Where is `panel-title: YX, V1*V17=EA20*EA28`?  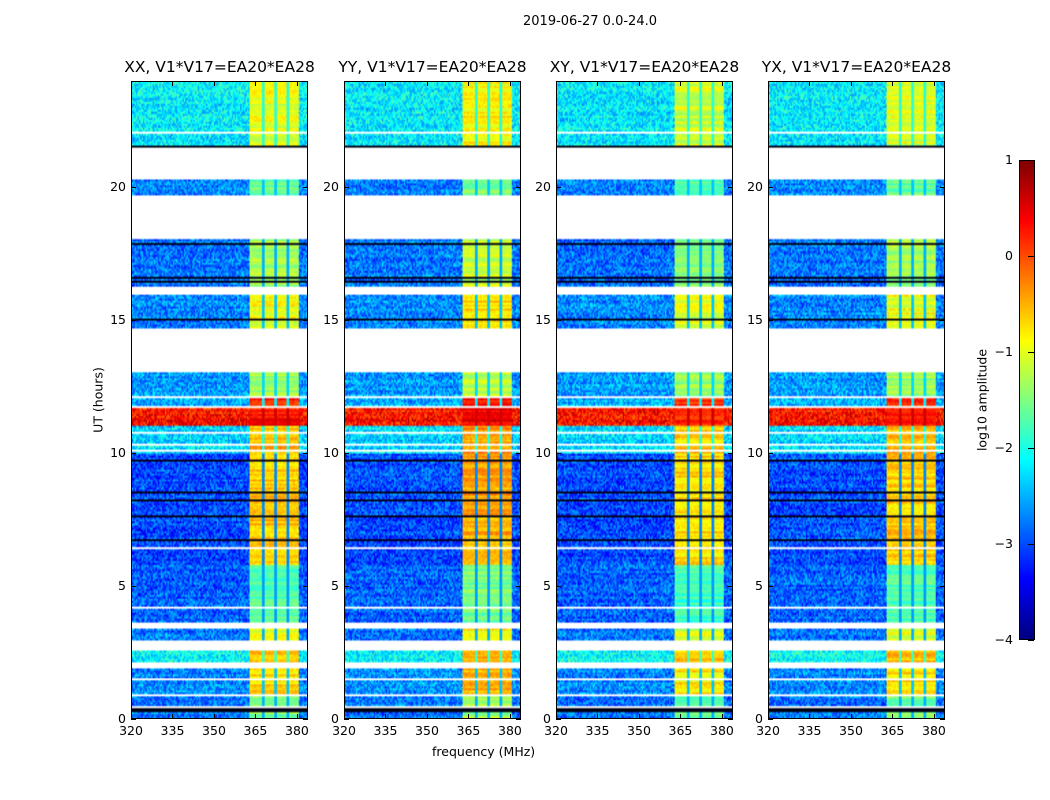 panel-title: YX, V1*V17=EA20*EA28 is located at coordinates (856, 67).